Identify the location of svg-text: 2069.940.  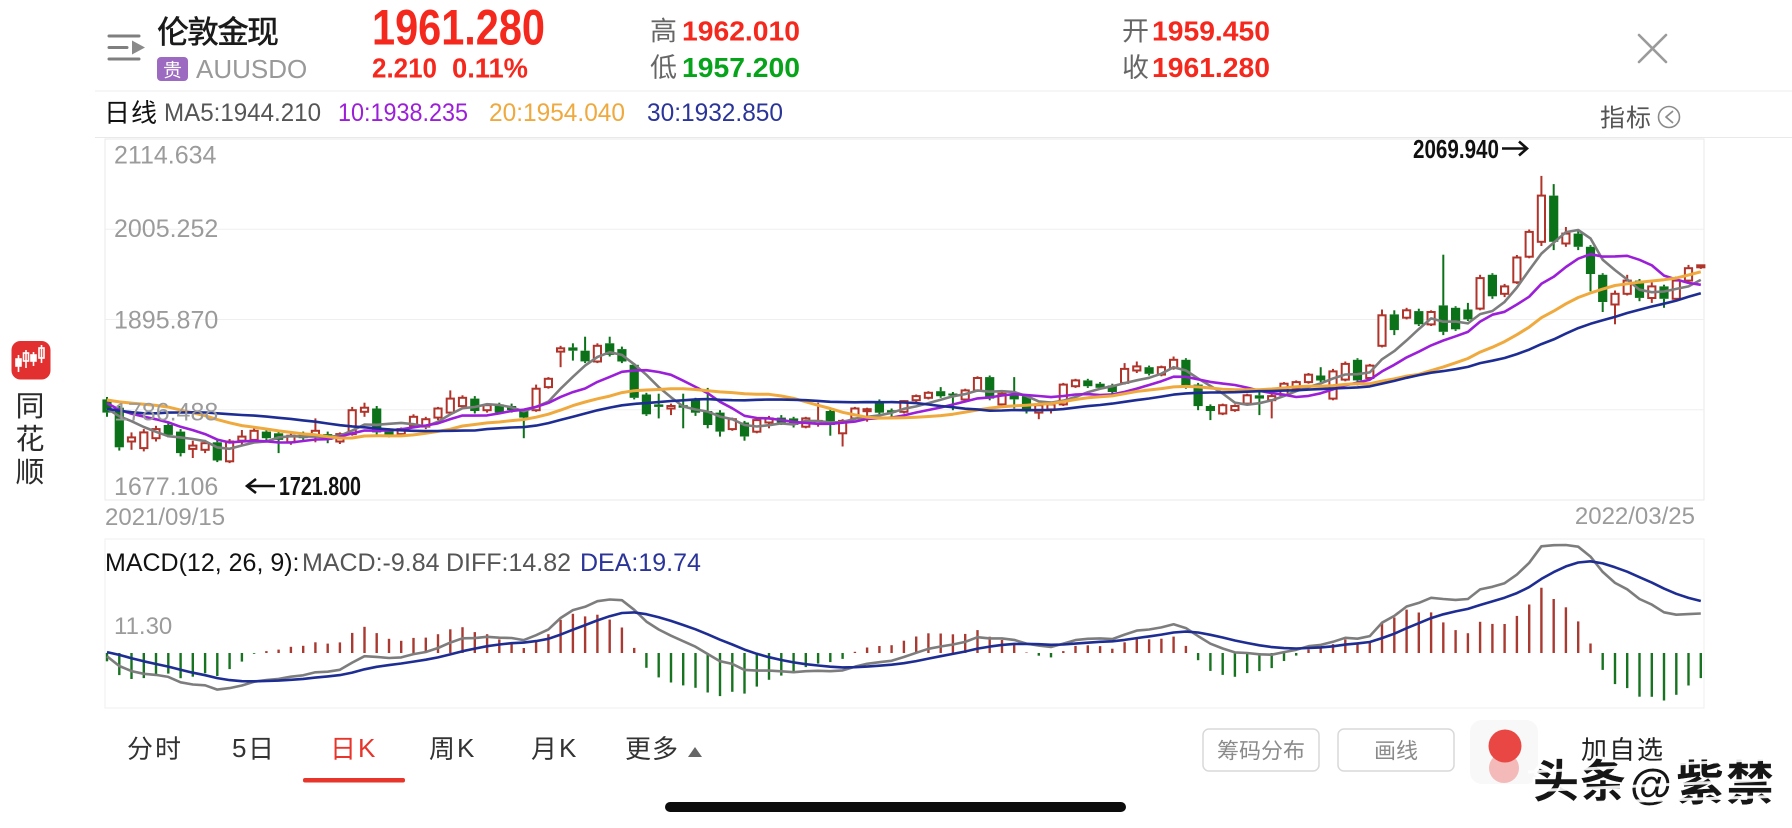
(1456, 149).